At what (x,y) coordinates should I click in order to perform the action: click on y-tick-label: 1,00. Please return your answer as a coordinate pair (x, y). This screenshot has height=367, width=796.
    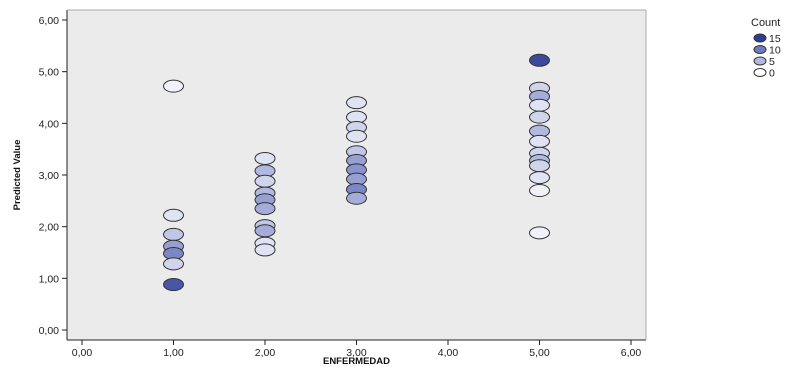
    Looking at the image, I should click on (49, 279).